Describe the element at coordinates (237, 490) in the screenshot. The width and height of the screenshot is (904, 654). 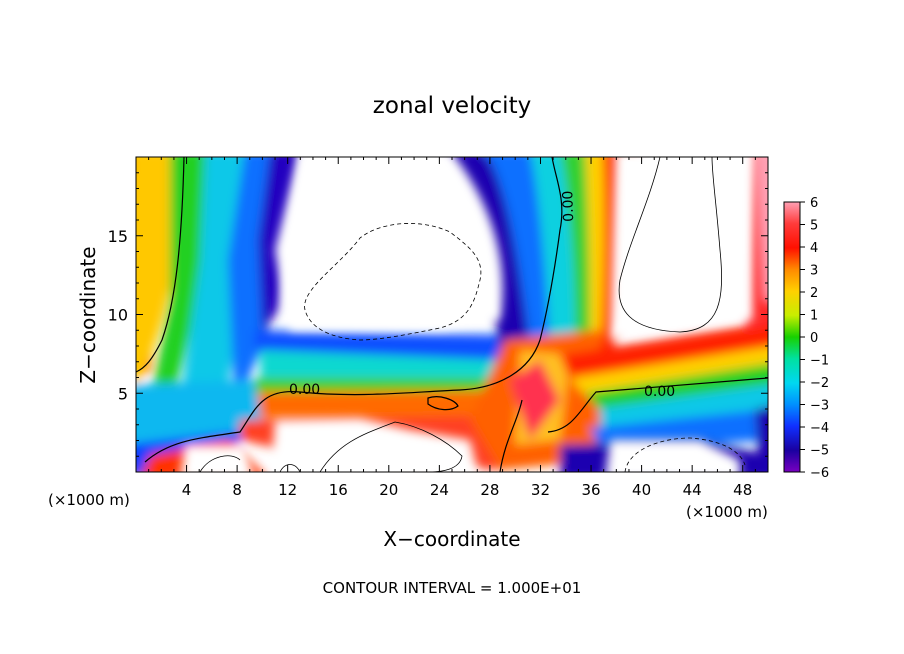
I see `x-tick-label: 8` at that location.